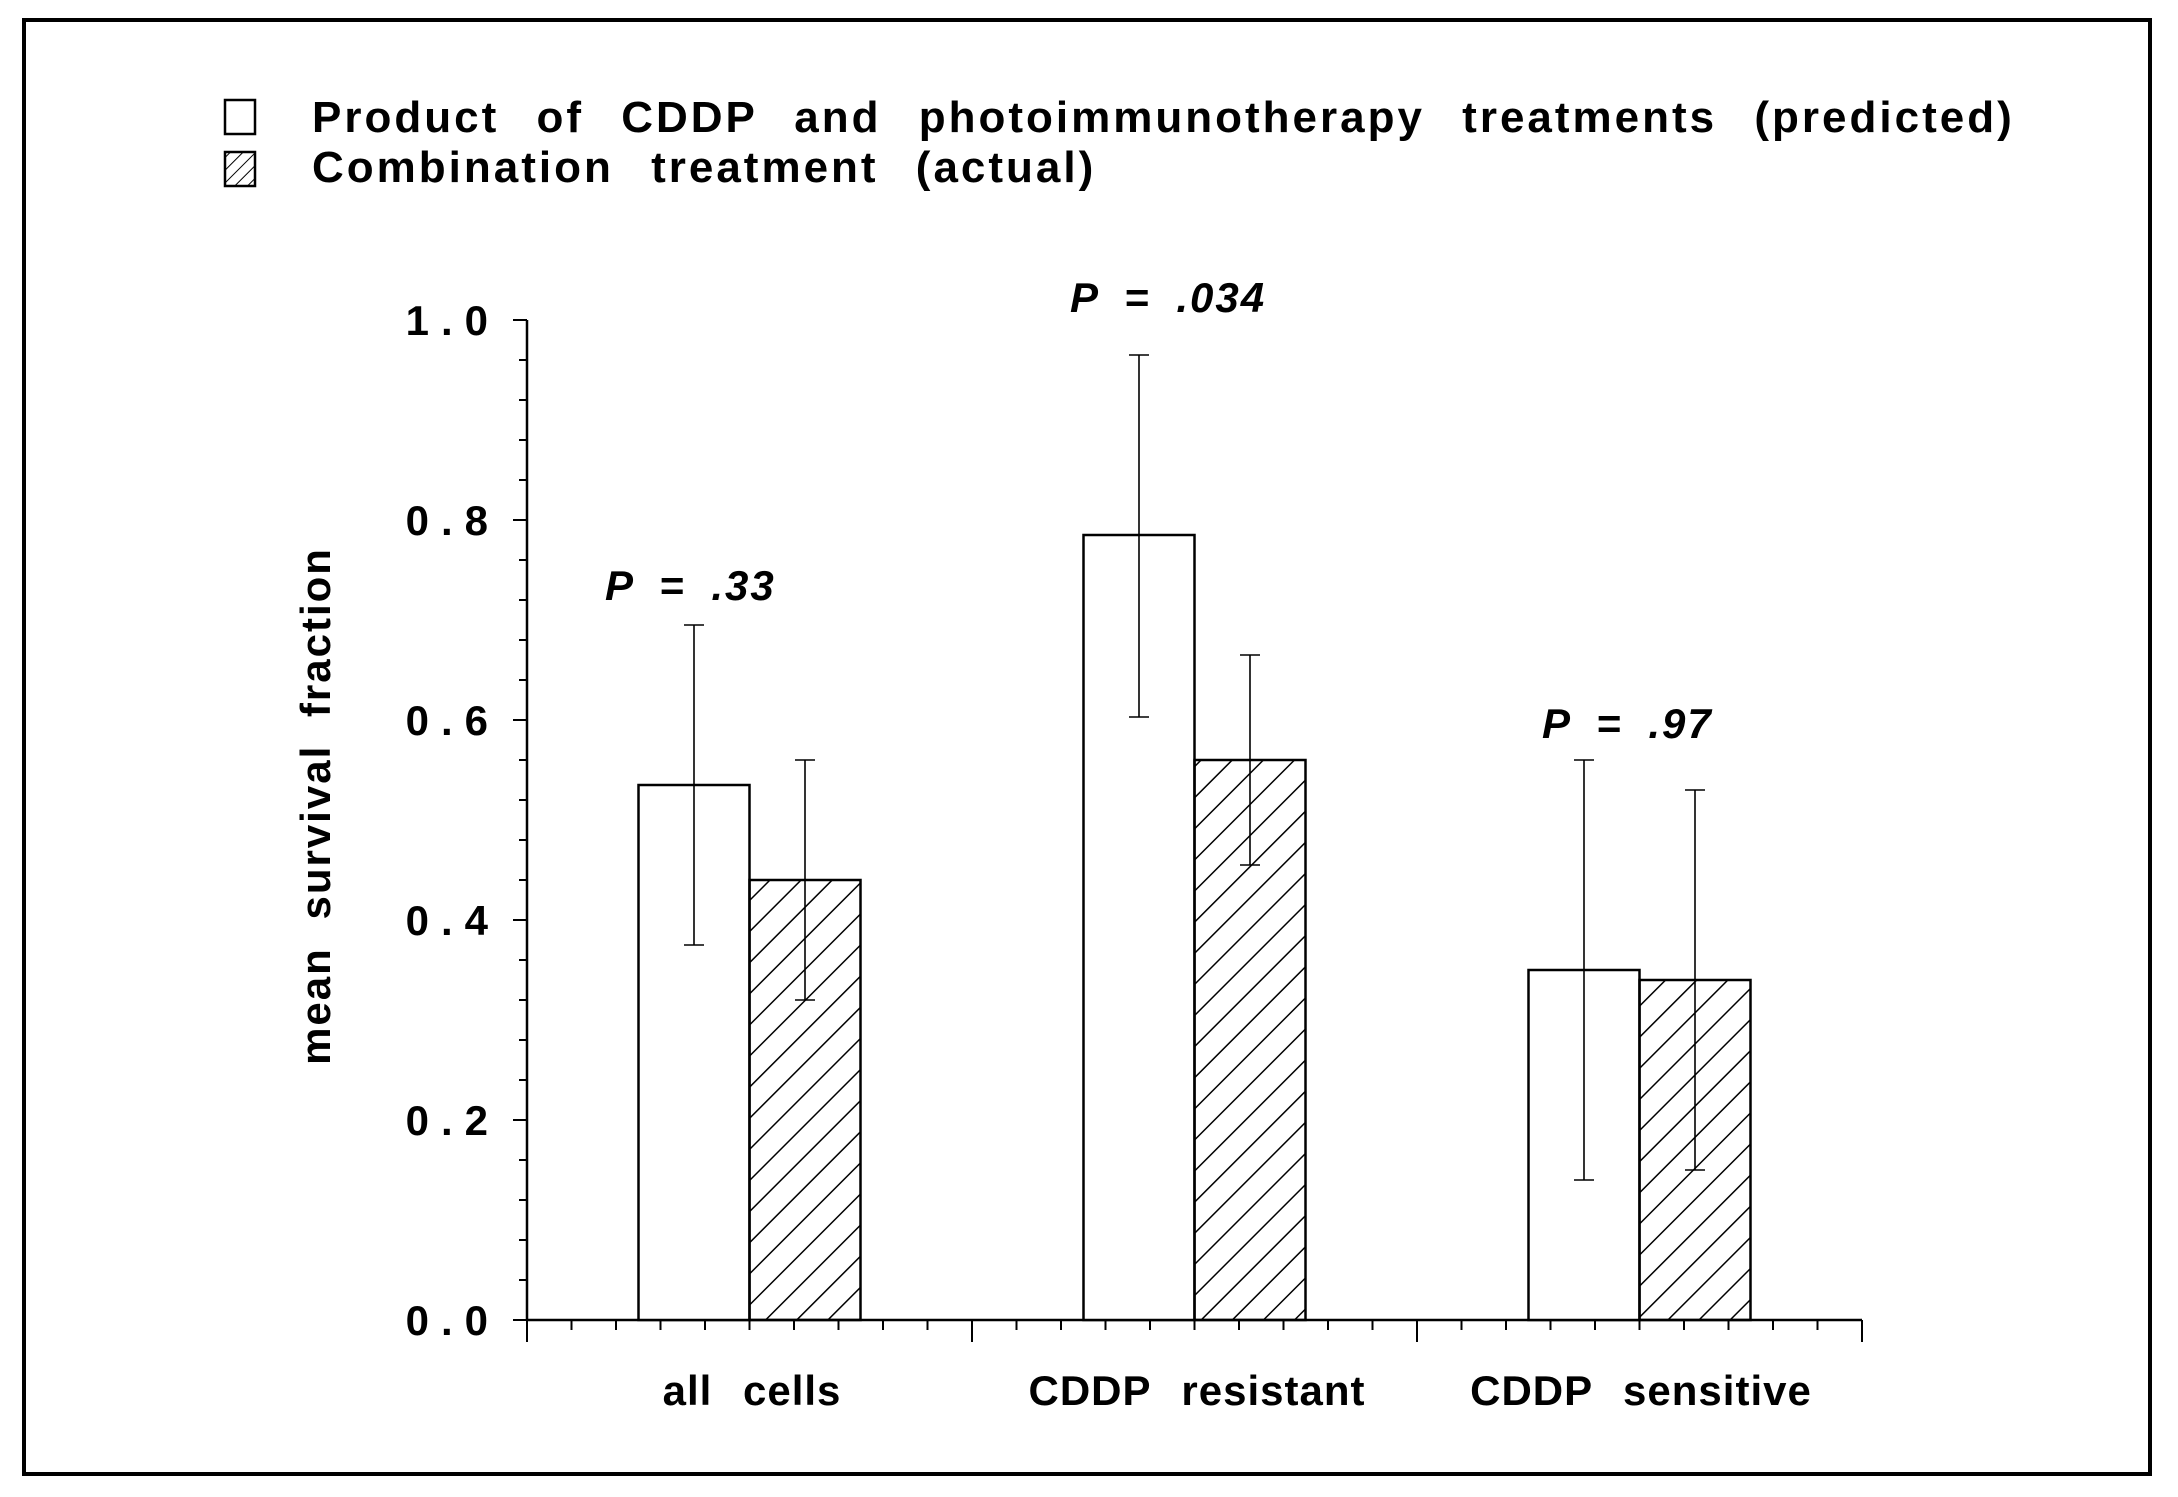 Image resolution: width=2178 pixels, height=1497 pixels. What do you see at coordinates (240, 117) in the screenshot?
I see `legend-swatch-predicted` at bounding box center [240, 117].